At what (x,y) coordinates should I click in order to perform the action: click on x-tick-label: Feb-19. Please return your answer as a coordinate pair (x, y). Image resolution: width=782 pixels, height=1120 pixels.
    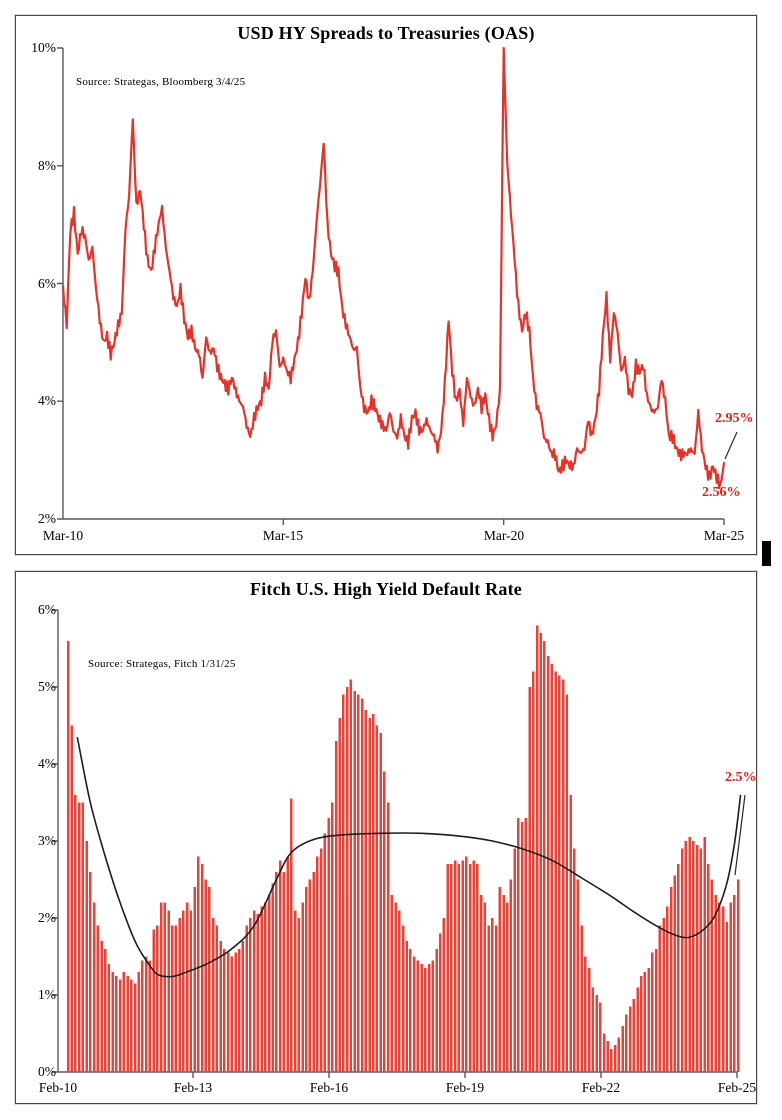
    Looking at the image, I should click on (465, 1087).